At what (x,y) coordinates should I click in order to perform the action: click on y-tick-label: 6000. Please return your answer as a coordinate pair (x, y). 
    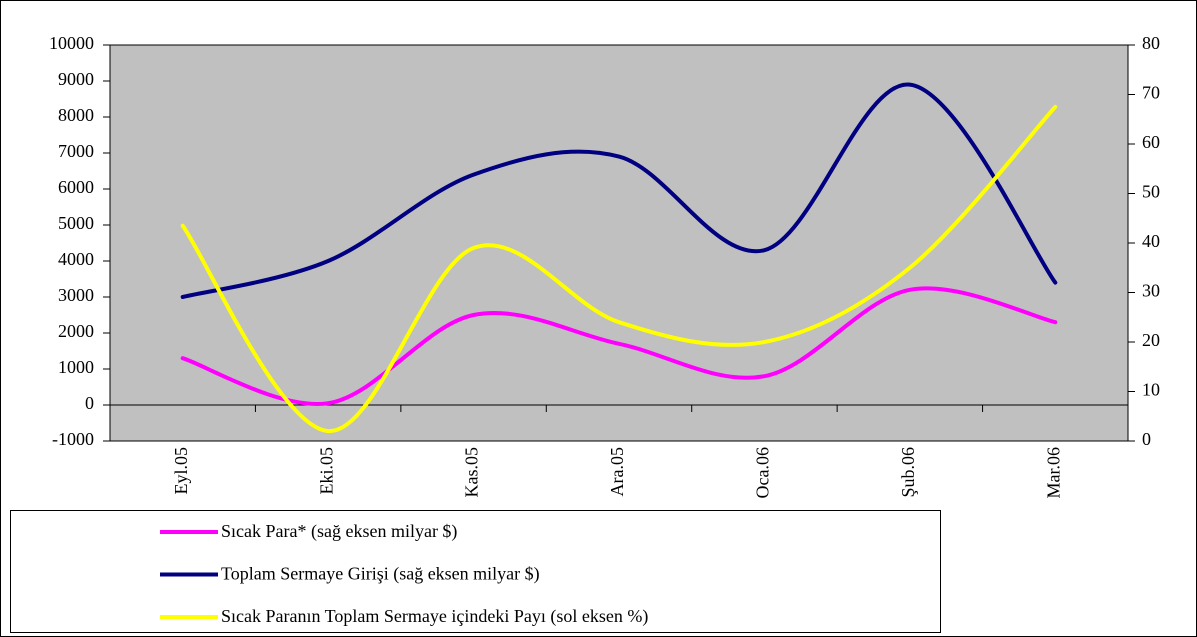
    Looking at the image, I should click on (76, 187).